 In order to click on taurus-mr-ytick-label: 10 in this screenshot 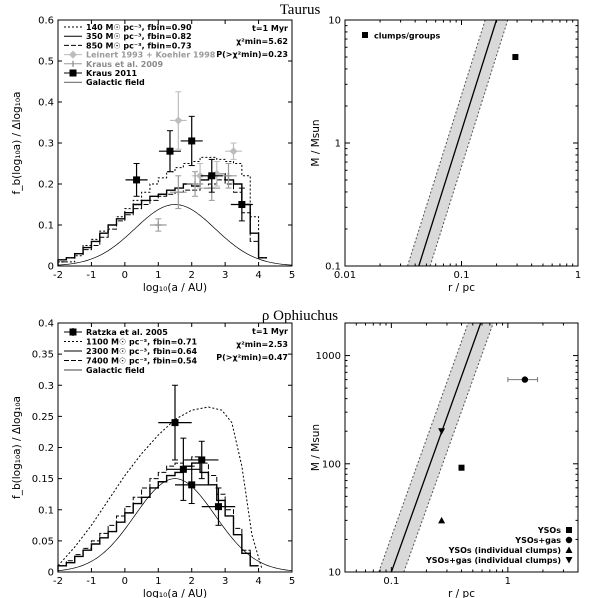, I will do `click(334, 21)`.